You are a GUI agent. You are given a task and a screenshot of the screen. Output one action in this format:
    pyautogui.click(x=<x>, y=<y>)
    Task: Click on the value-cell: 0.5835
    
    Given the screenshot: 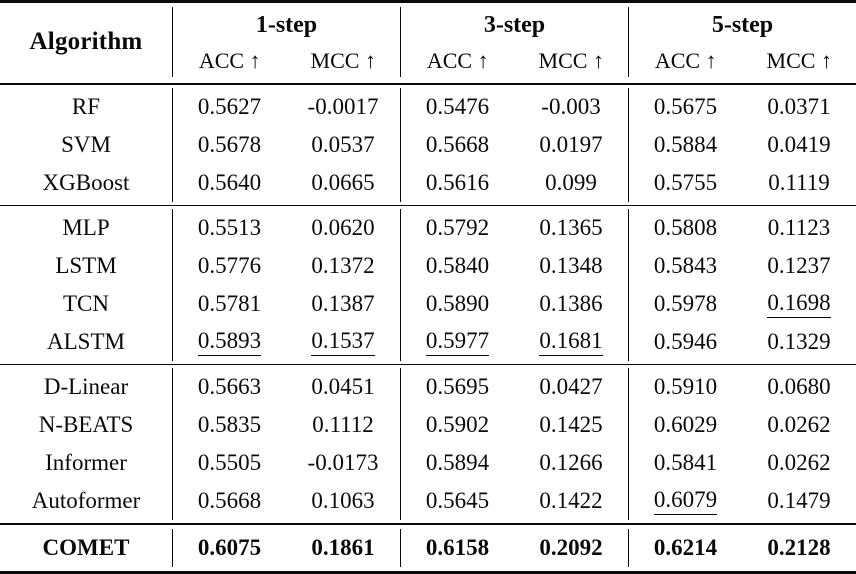 What is the action you would take?
    pyautogui.click(x=229, y=425)
    